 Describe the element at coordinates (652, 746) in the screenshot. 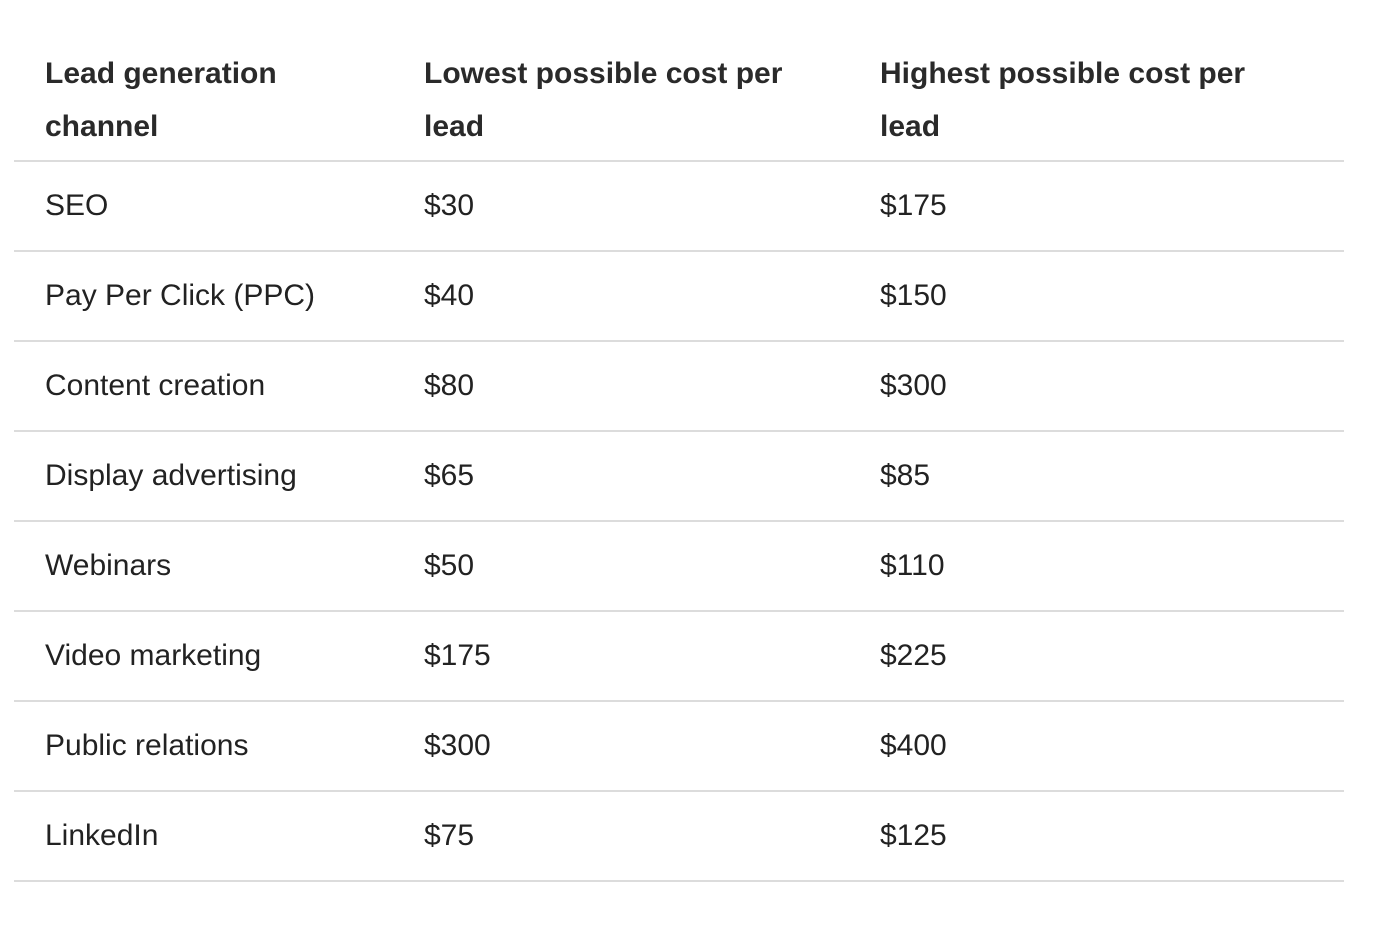

I see `cell-lowest: $300` at that location.